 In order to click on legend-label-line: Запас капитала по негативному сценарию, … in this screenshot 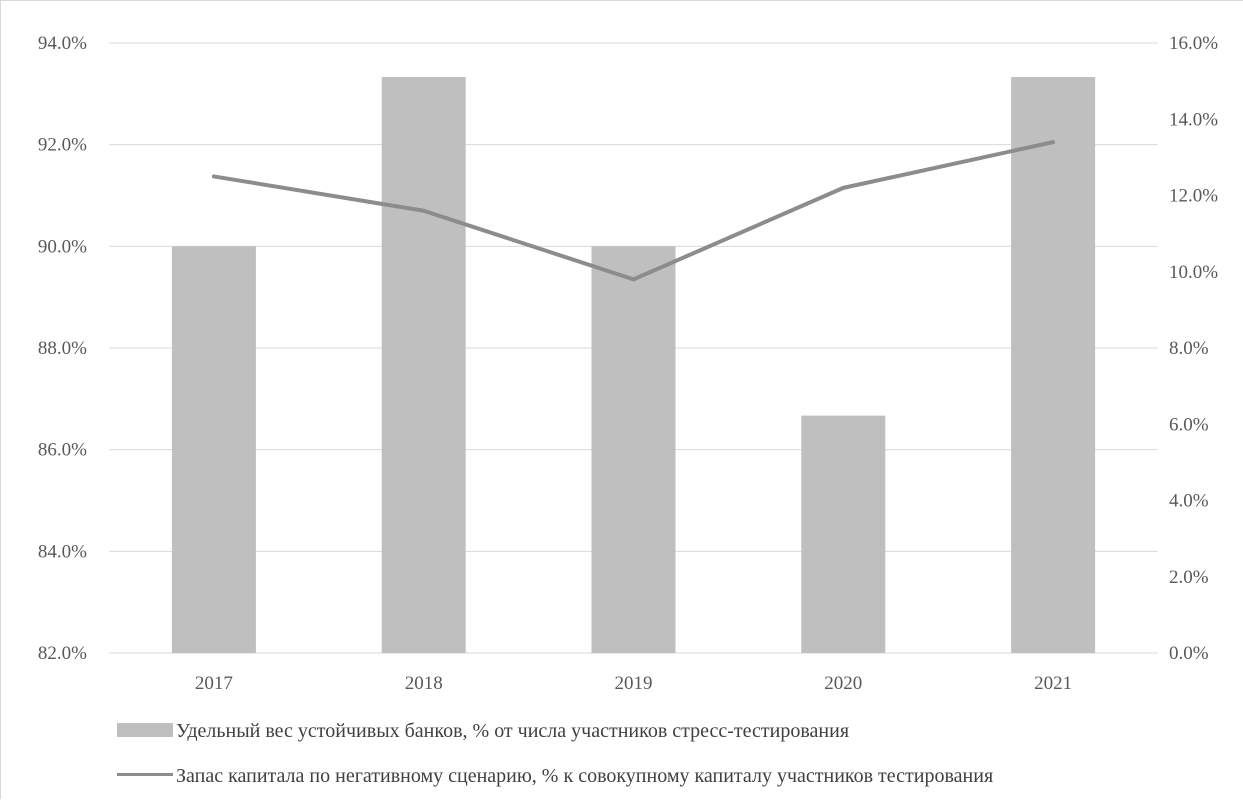, I will do `click(584, 776)`.